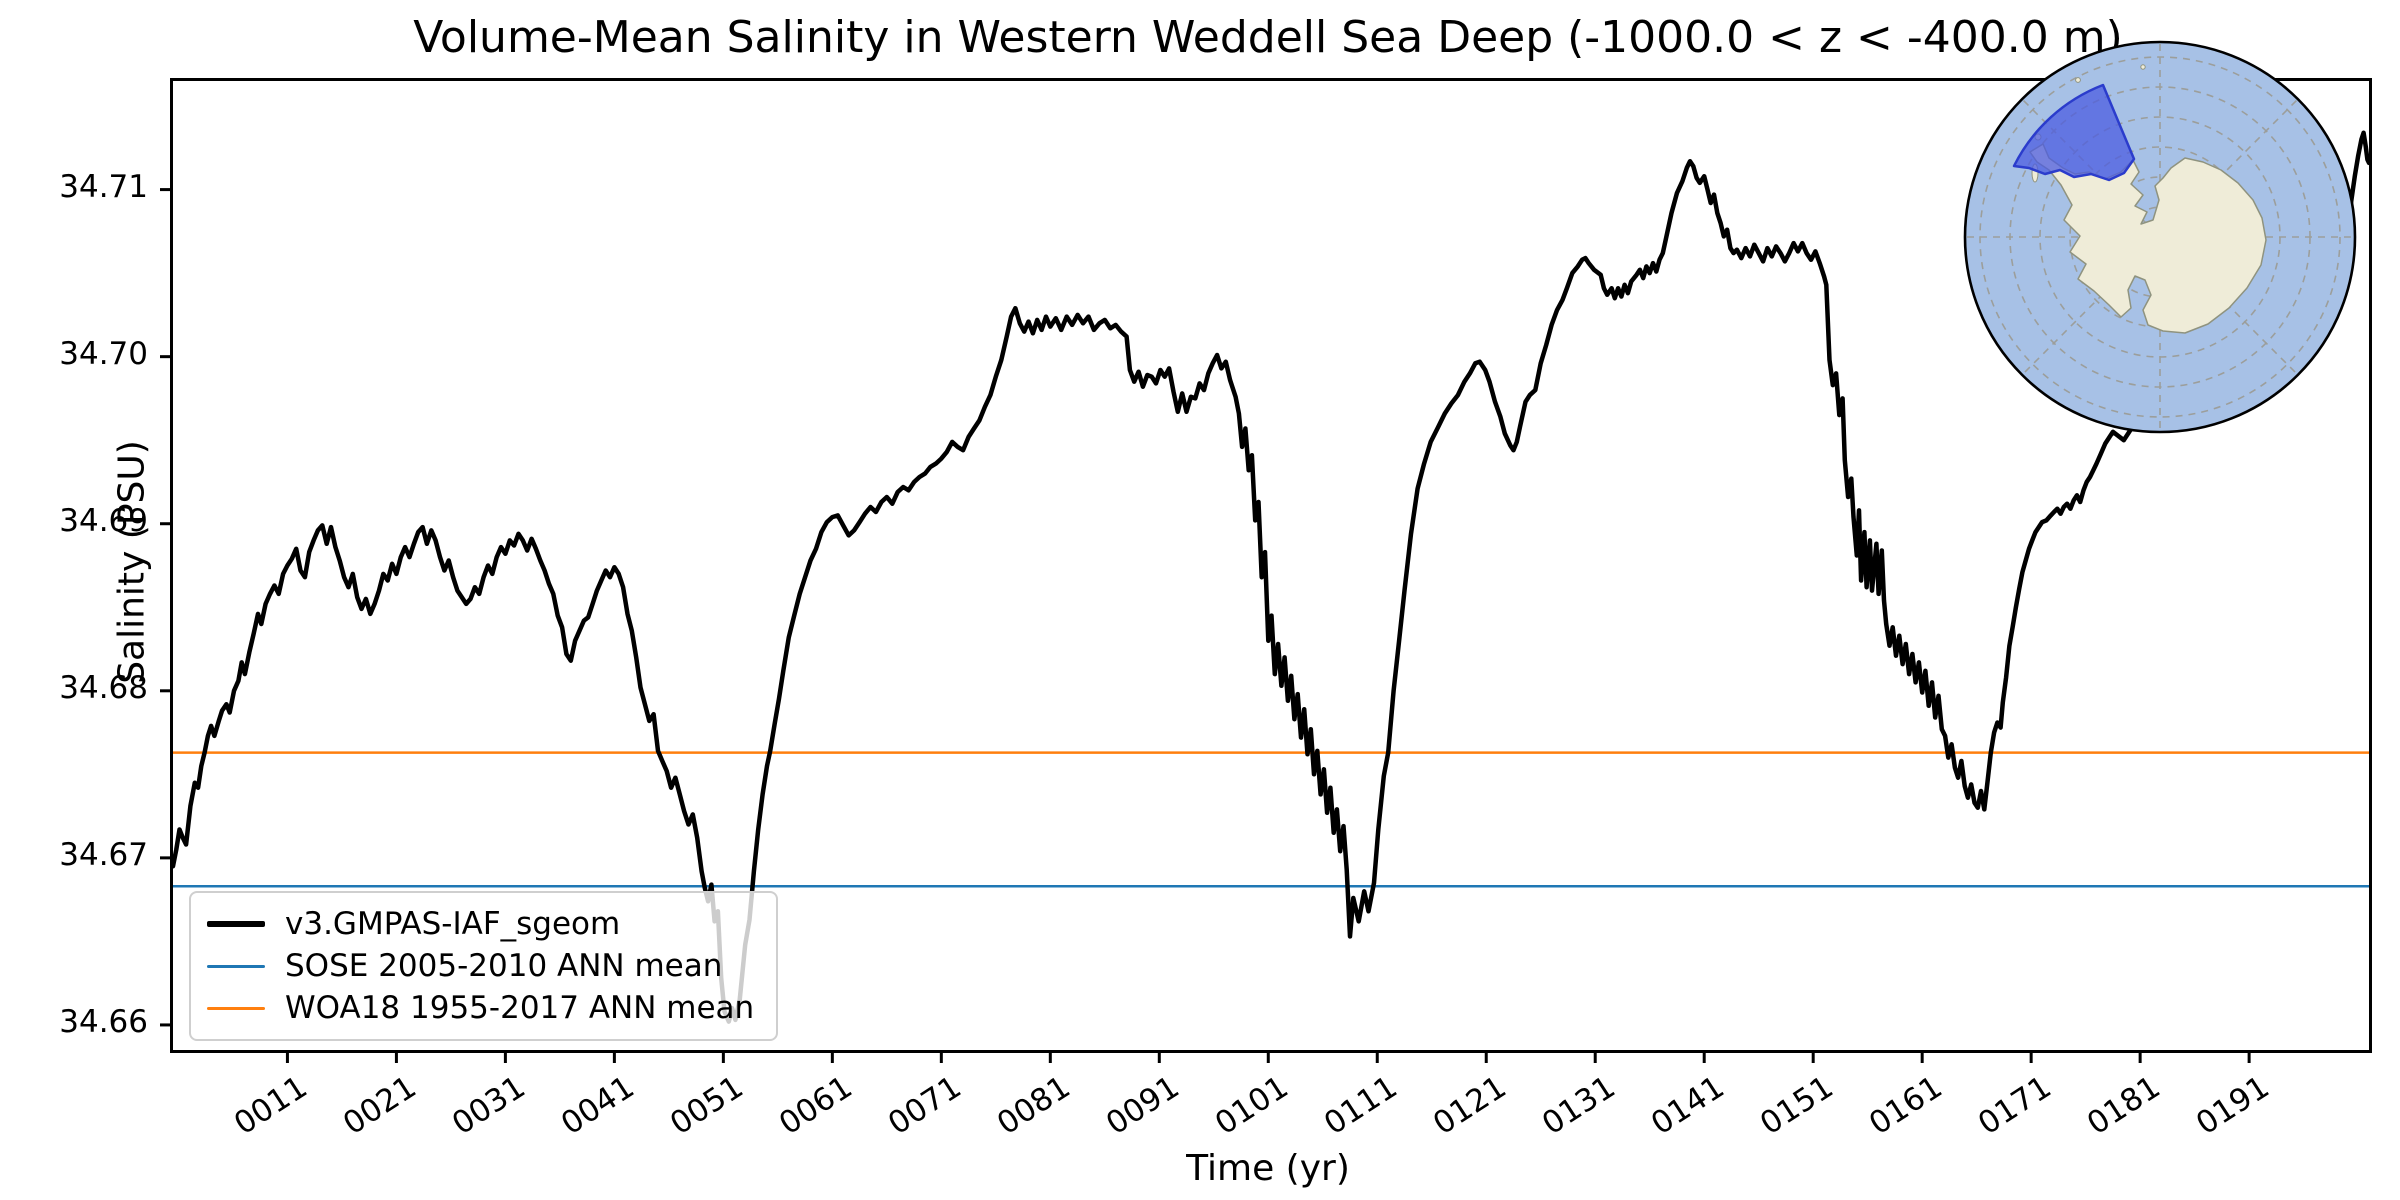  What do you see at coordinates (380, 1106) in the screenshot?
I see `x-tick-label: 0021` at bounding box center [380, 1106].